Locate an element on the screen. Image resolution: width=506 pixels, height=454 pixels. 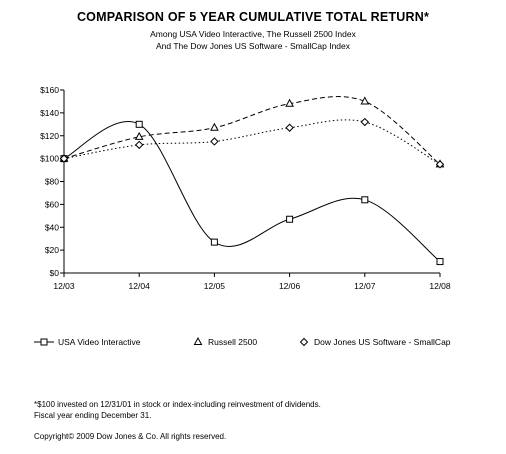
y-tick-label: $80 is located at coordinates (52, 182).